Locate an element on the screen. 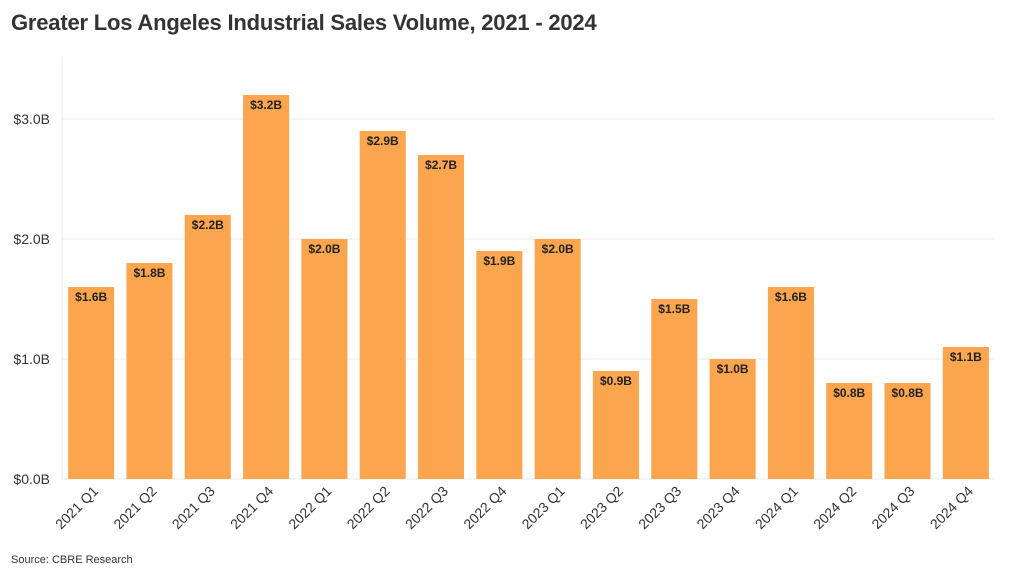 The width and height of the screenshot is (1020, 579). x-tick-label: 2021 Q3 is located at coordinates (193, 507).